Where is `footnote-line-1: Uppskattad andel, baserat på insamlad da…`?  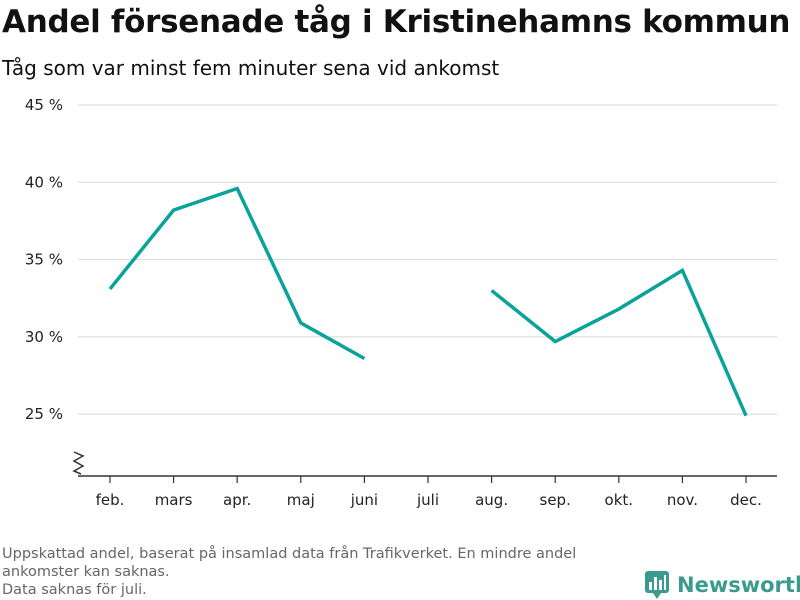
footnote-line-1: Uppskattad andel, baserat på insamlad da… is located at coordinates (289, 563).